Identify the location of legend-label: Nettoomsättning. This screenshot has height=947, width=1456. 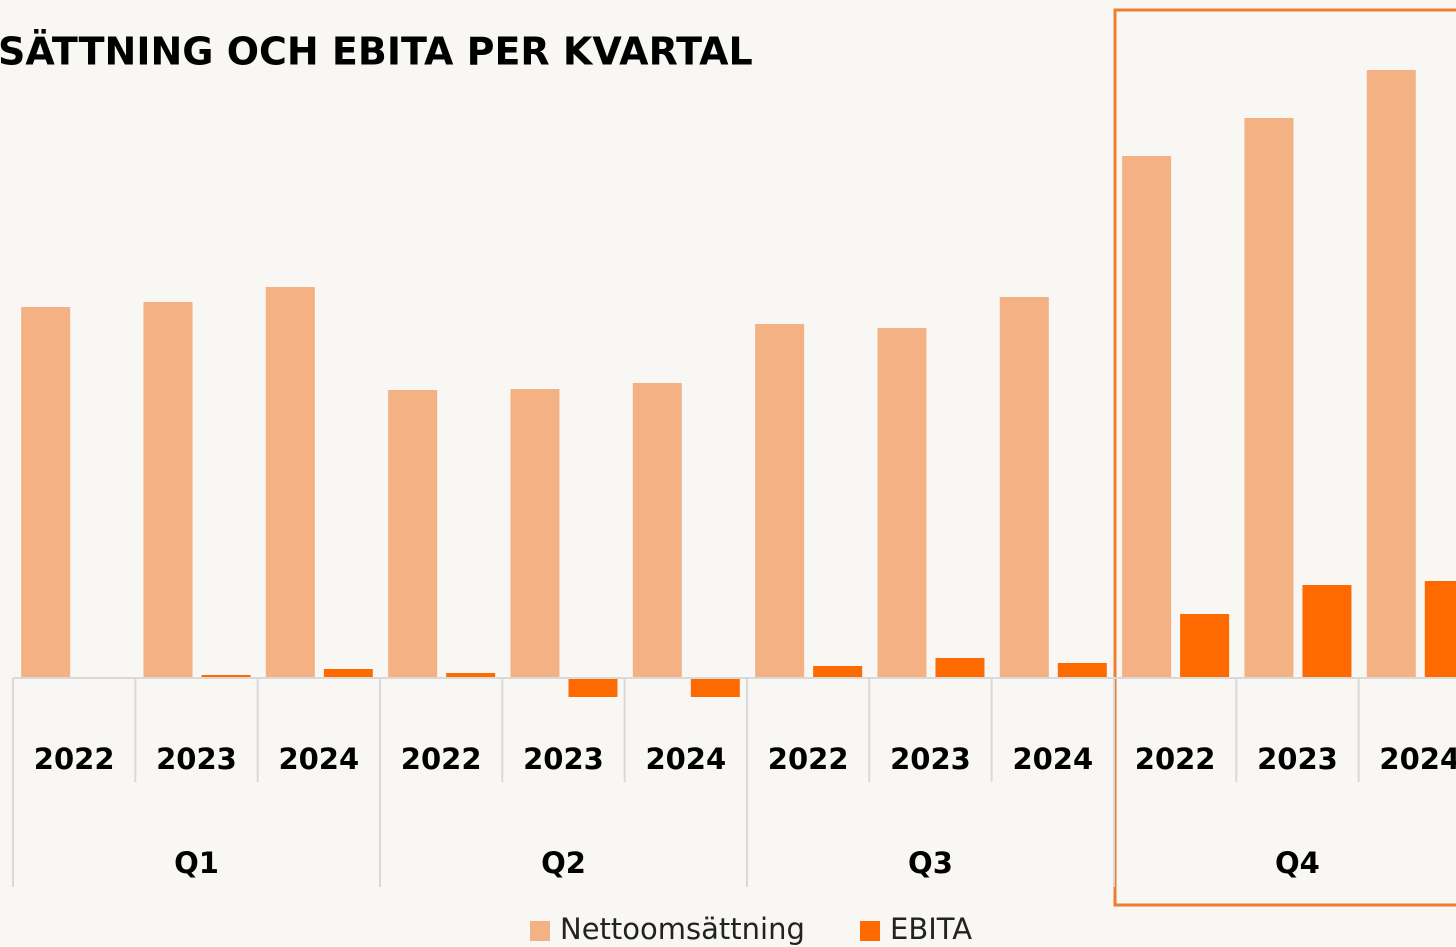
(682, 929).